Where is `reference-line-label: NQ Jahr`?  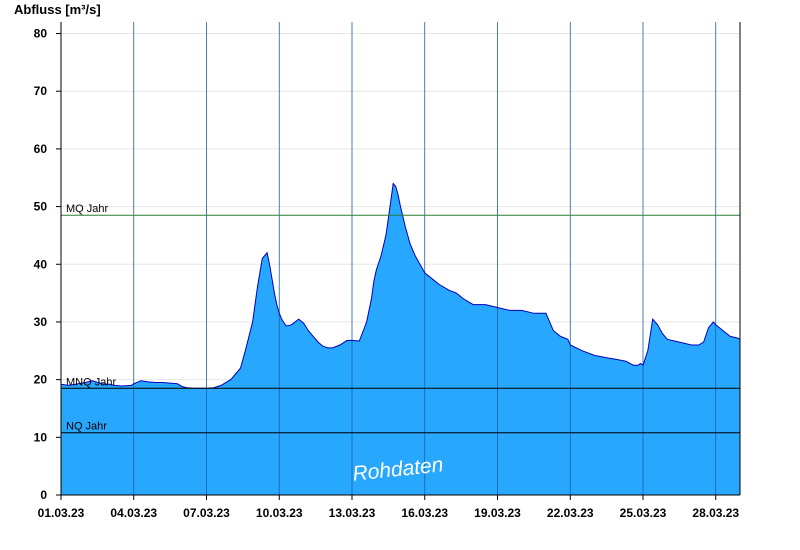
reference-line-label: NQ Jahr is located at coordinates (86, 427).